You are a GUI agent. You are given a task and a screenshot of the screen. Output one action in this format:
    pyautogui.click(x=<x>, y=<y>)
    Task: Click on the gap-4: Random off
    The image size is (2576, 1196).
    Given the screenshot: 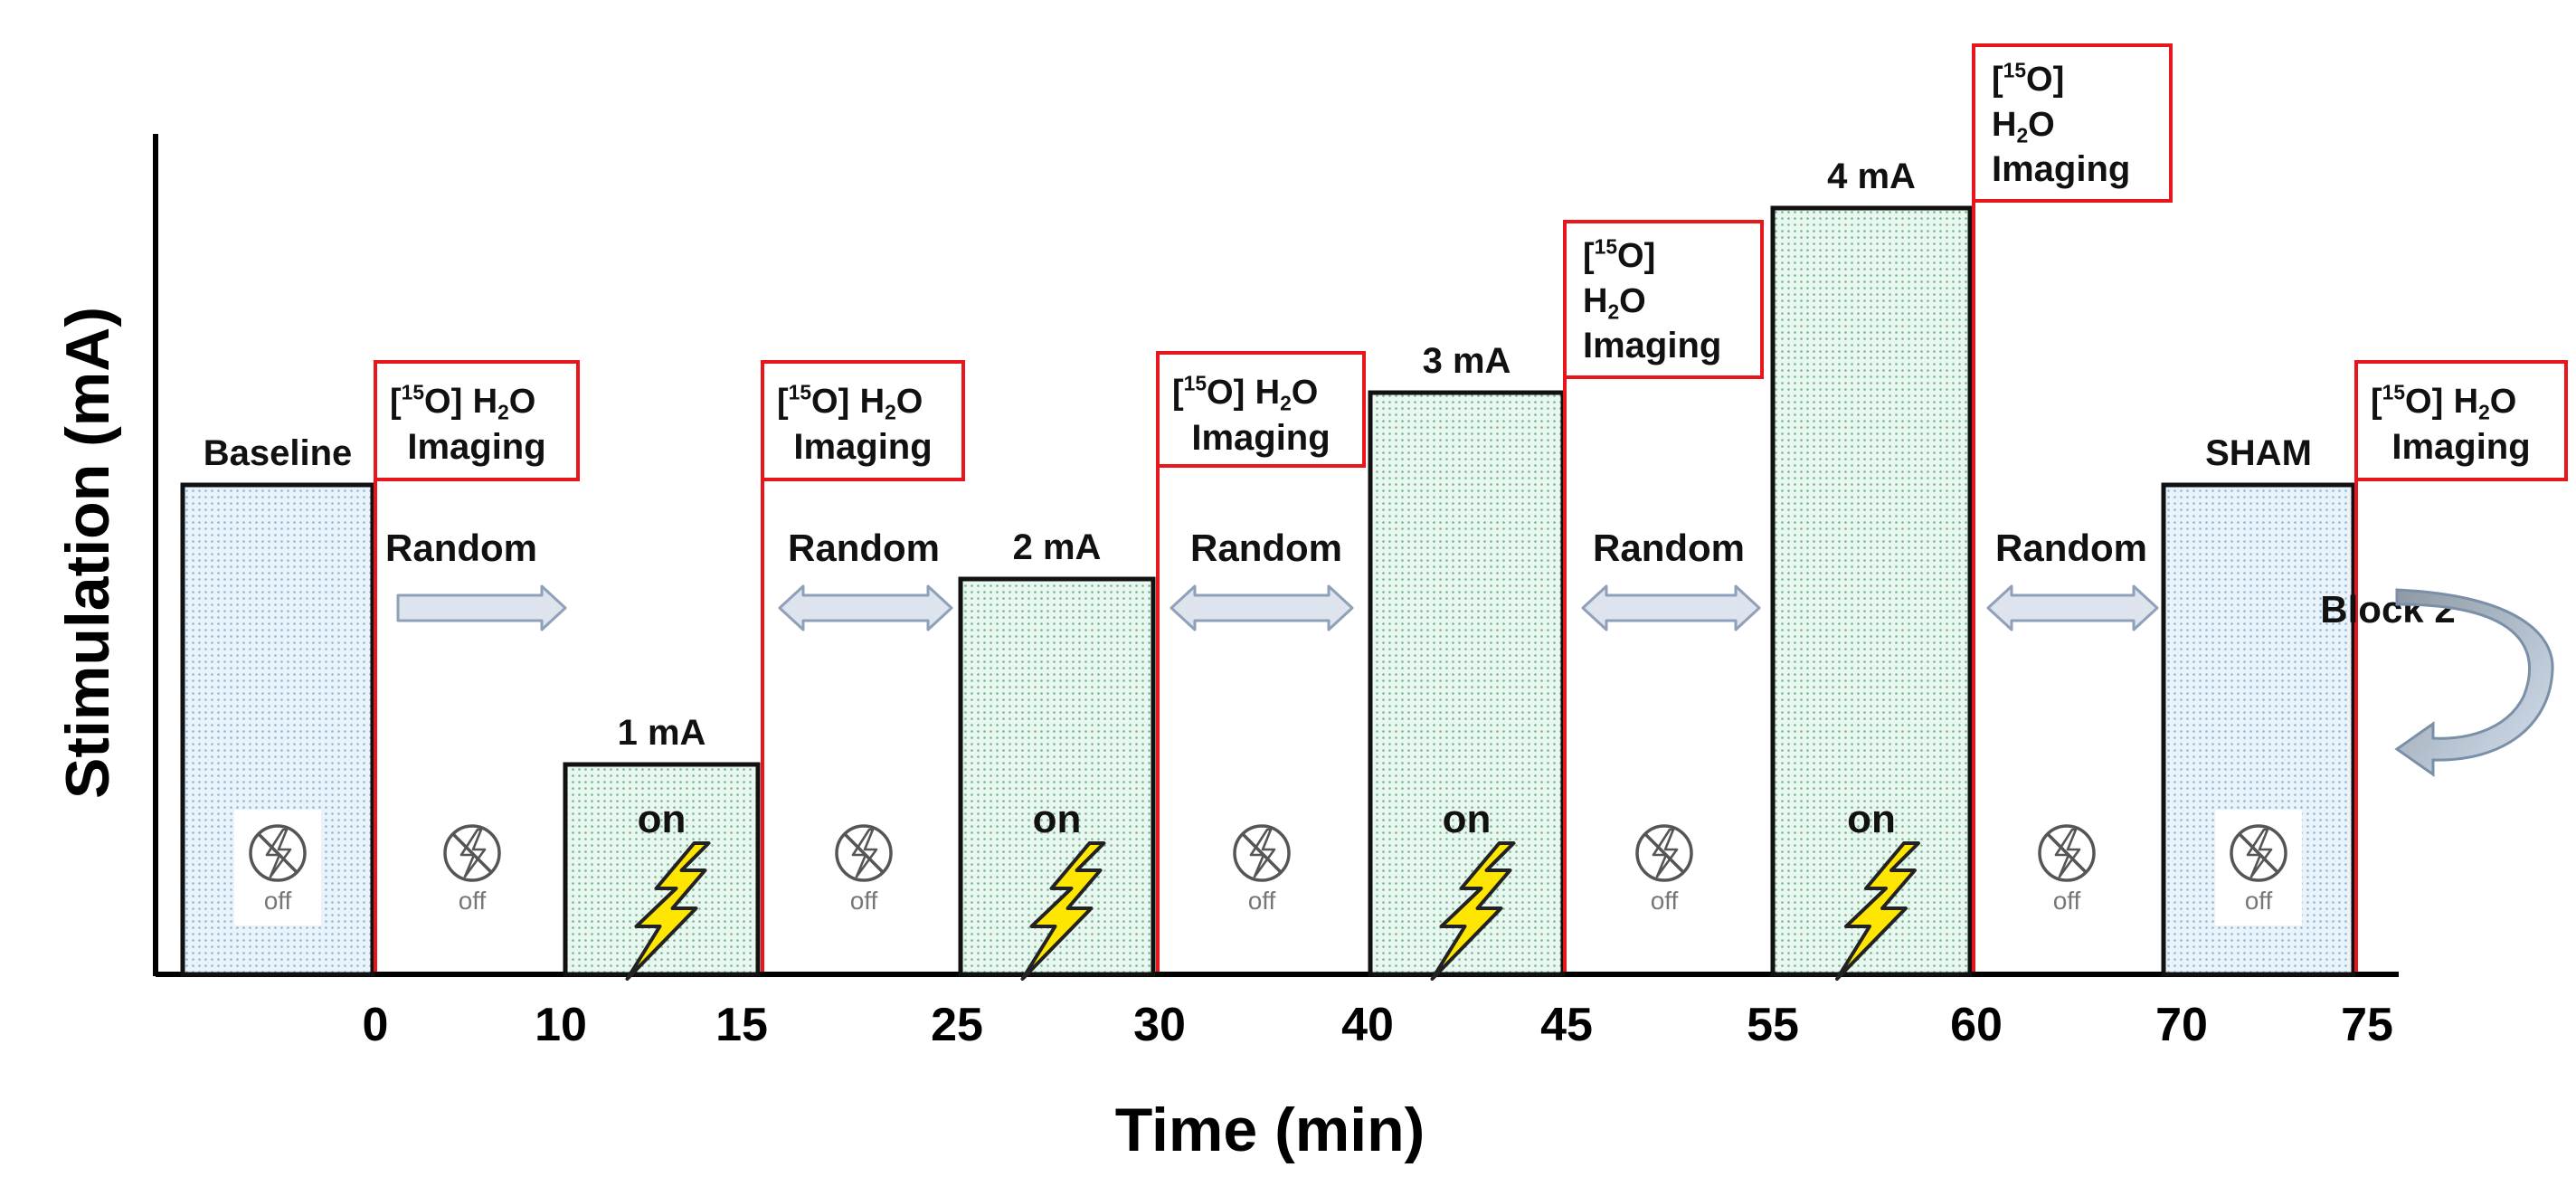 What is the action you would take?
    pyautogui.click(x=2072, y=726)
    